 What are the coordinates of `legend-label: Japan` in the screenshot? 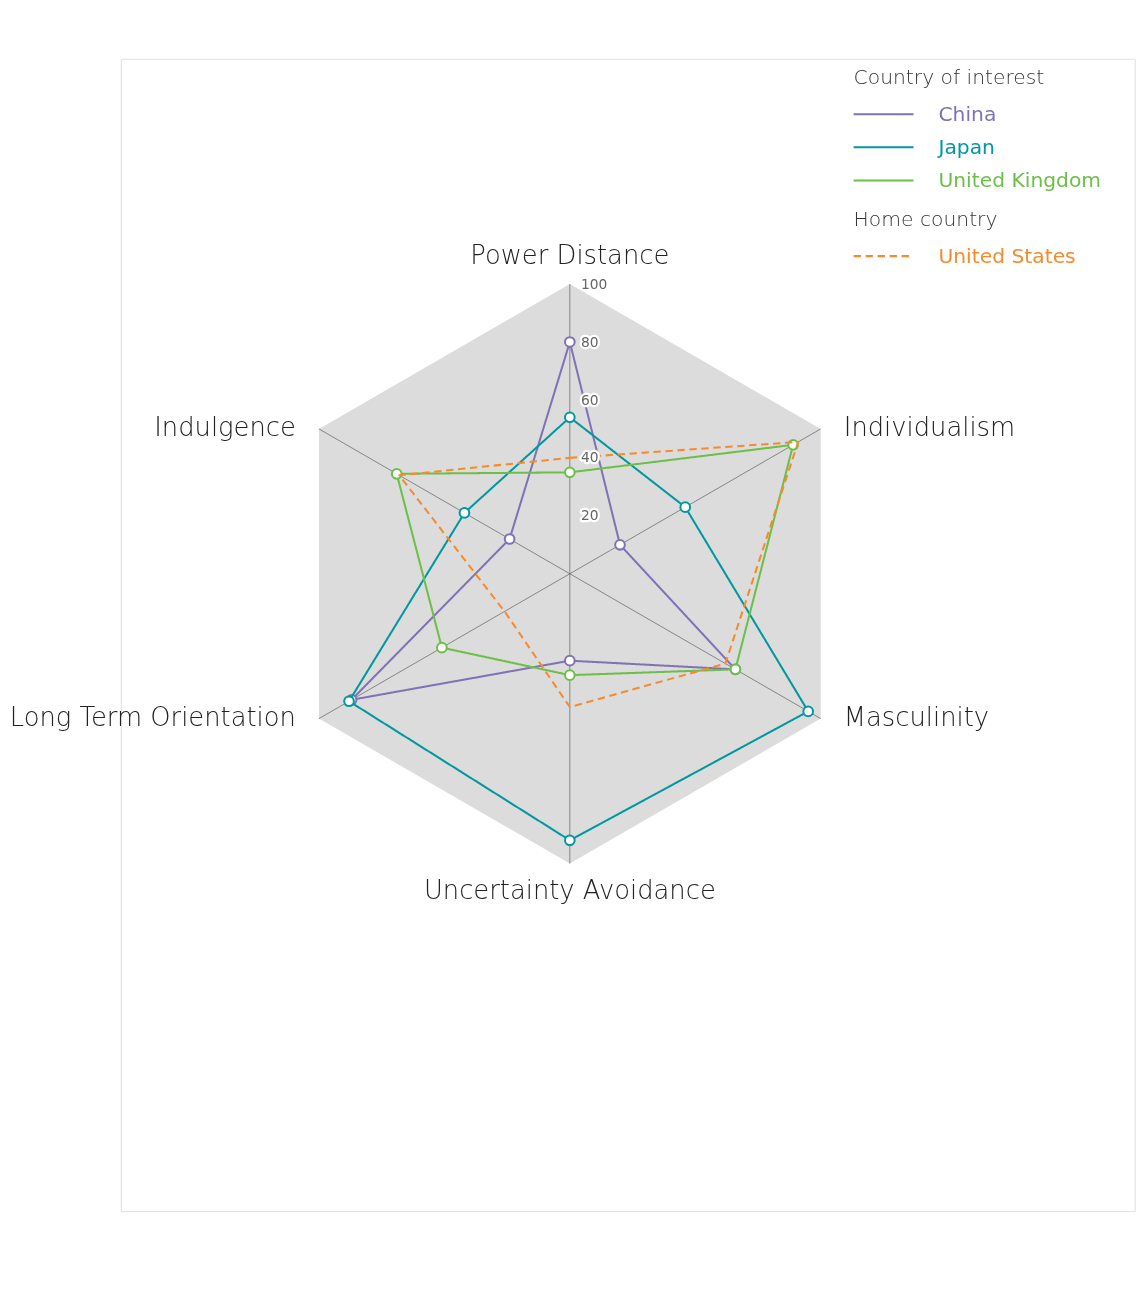 It's located at (965, 146).